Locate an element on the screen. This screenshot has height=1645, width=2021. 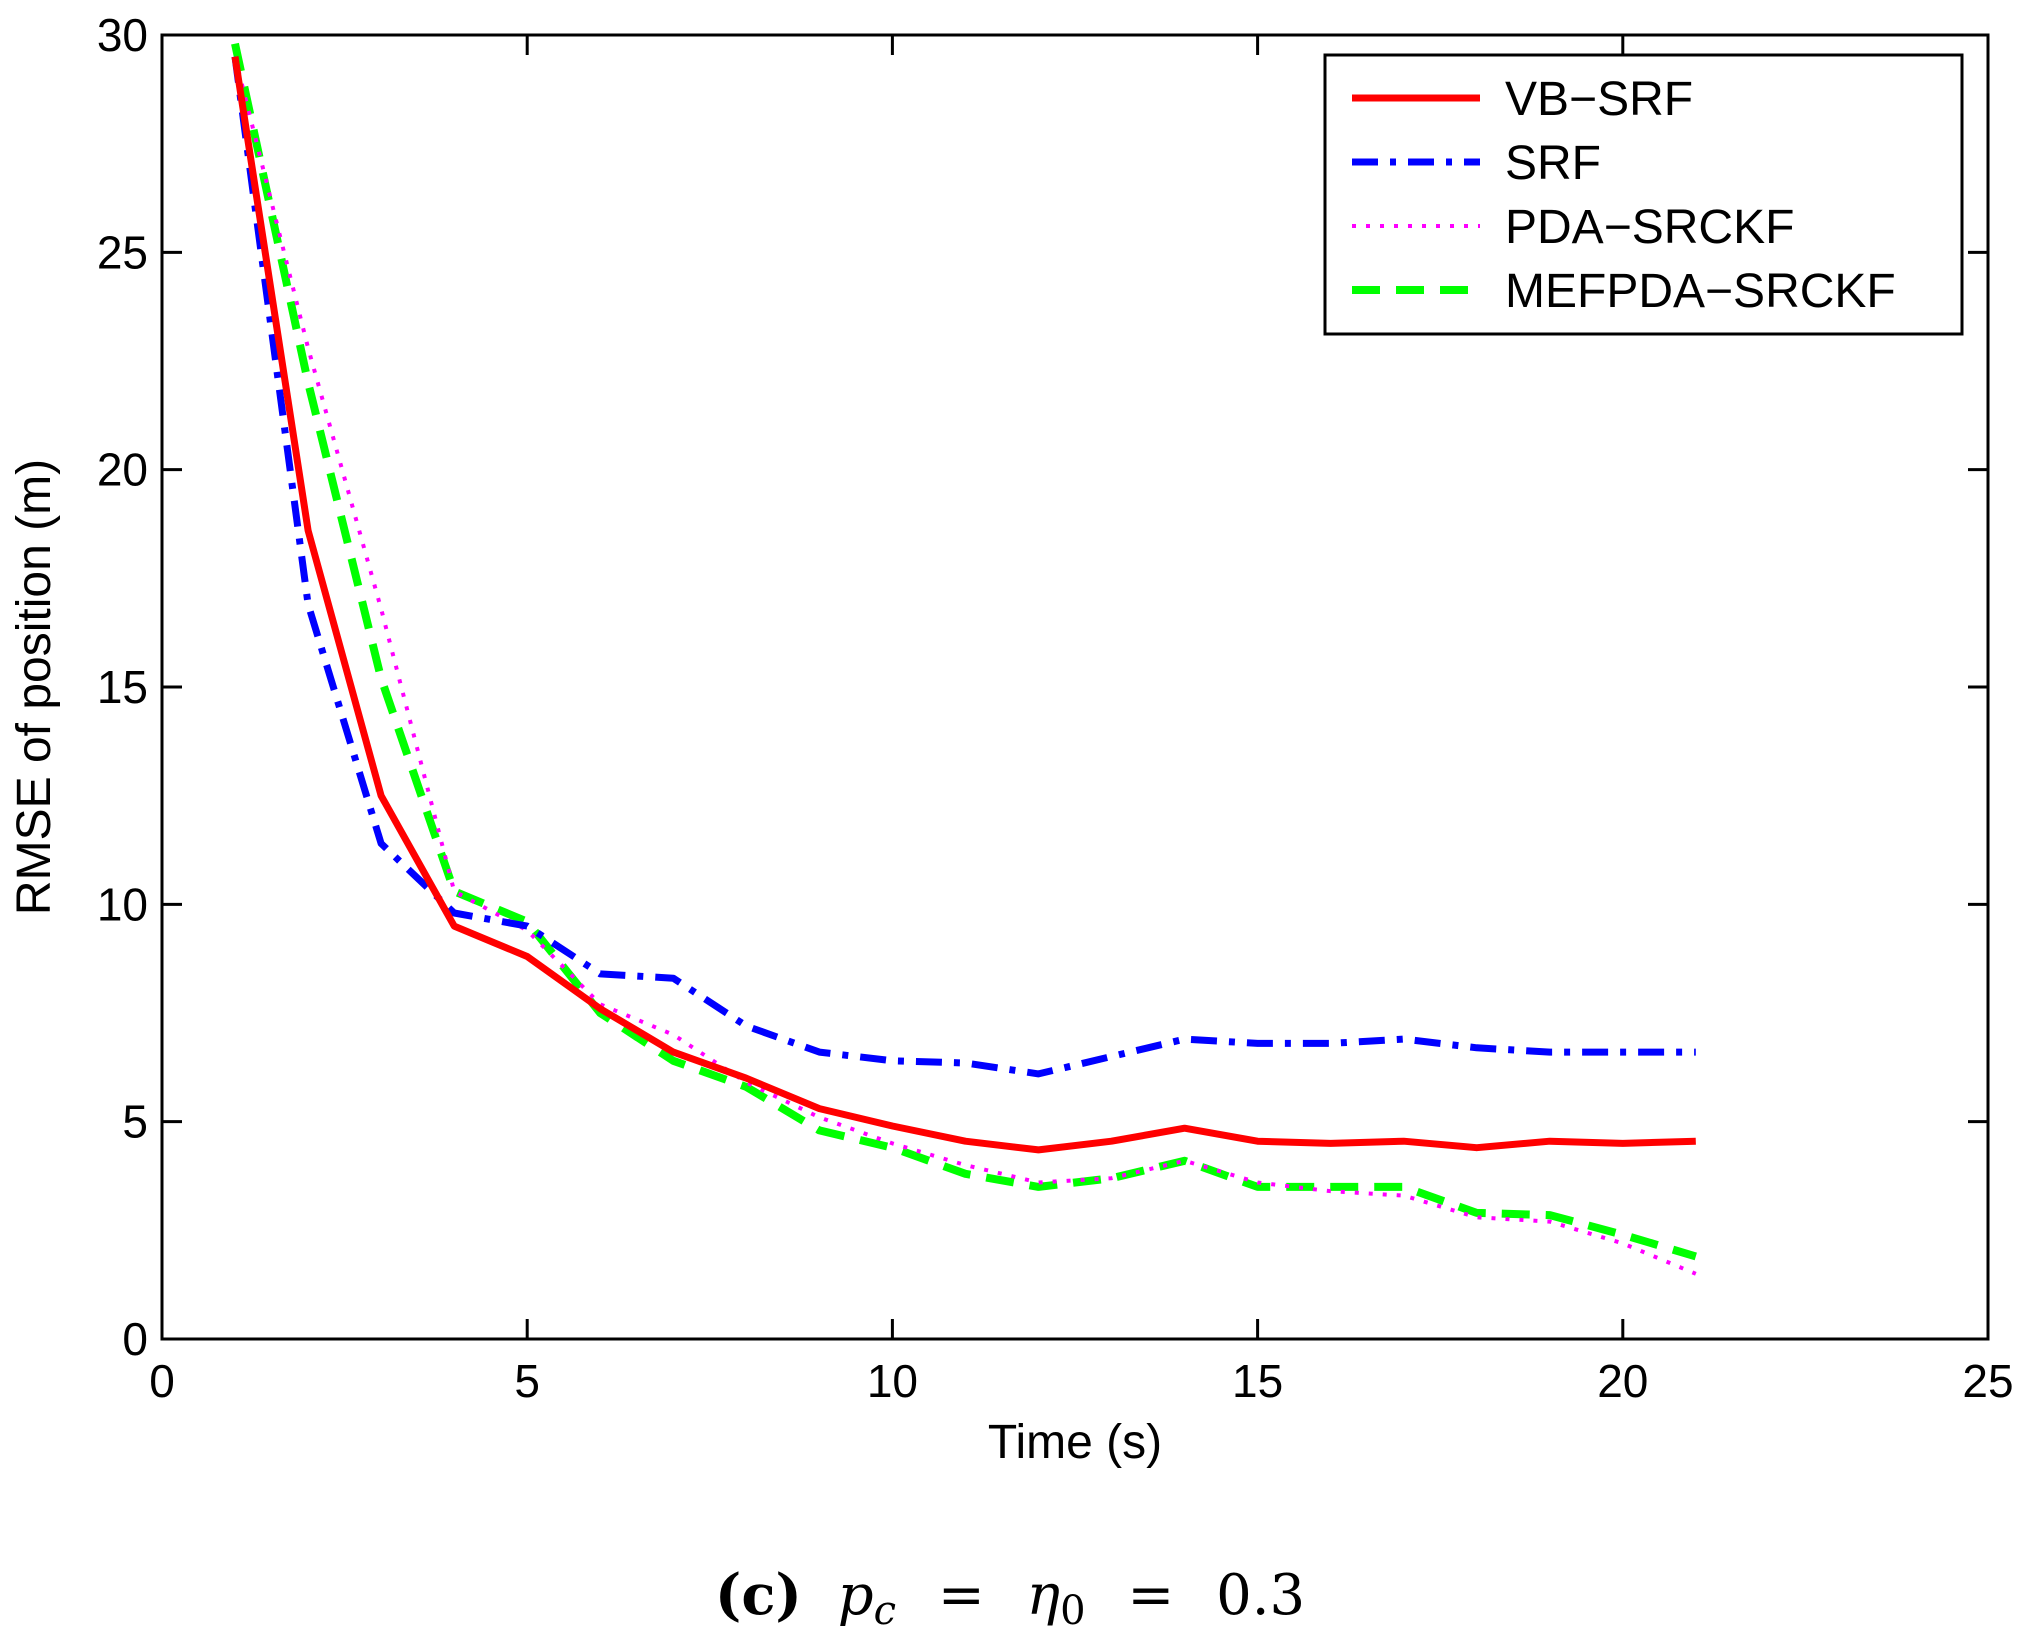
y-axis-label: RMSE of position (m) is located at coordinates (34, 687).